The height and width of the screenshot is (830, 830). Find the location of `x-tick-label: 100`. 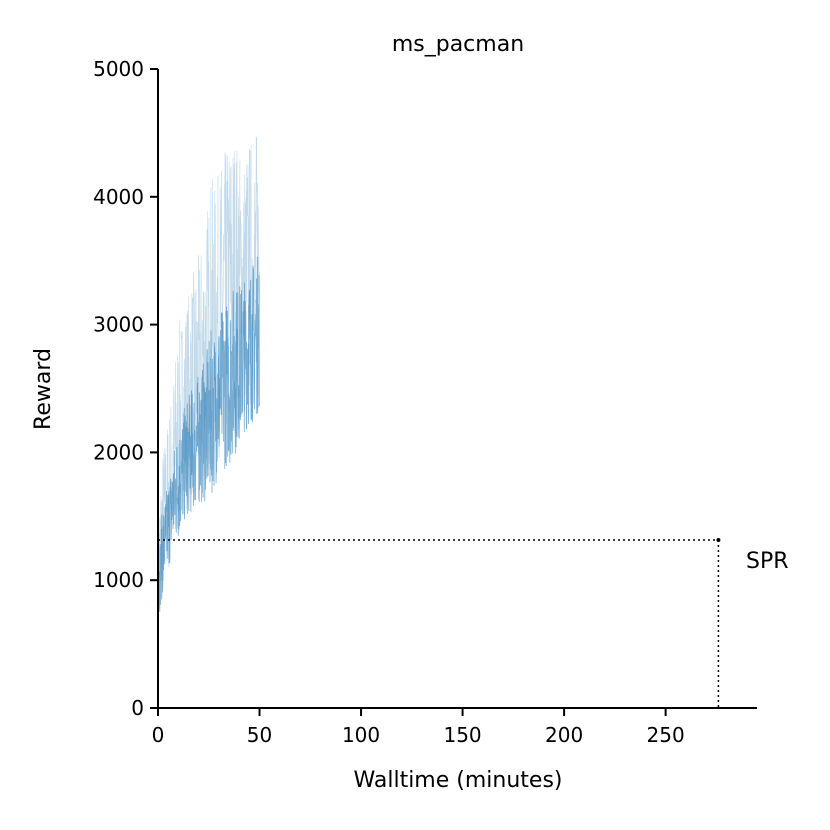

x-tick-label: 100 is located at coordinates (361, 735).